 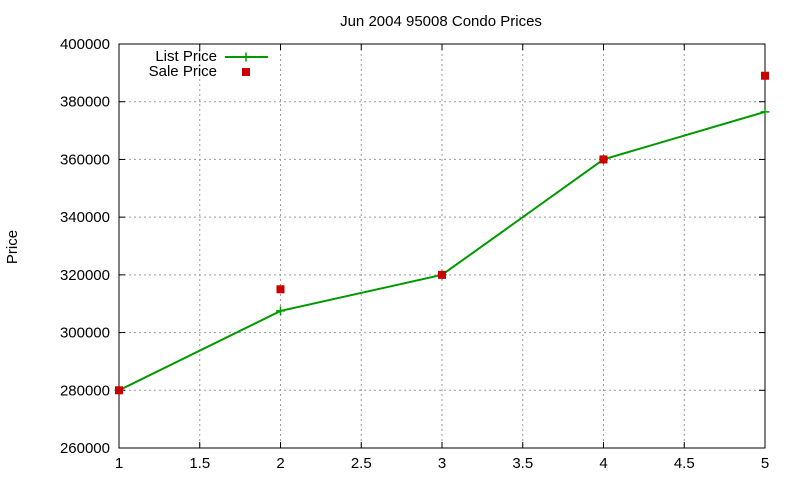 What do you see at coordinates (183, 71) in the screenshot?
I see `legend-label-sale-price: Sale Price` at bounding box center [183, 71].